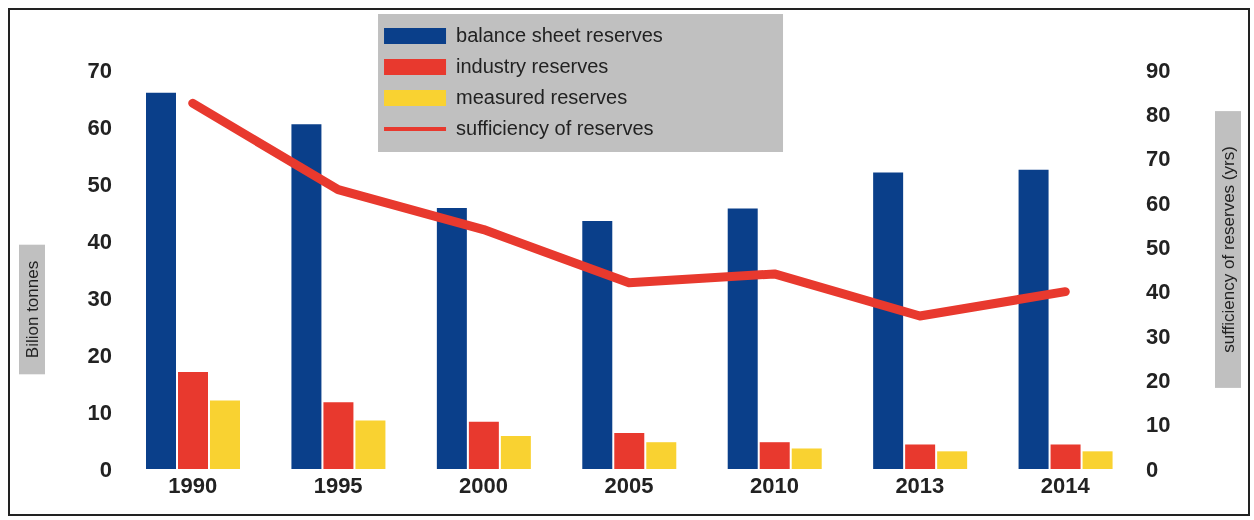 This screenshot has width=1254, height=520. I want to click on y2-tick-label: 60, so click(1158, 203).